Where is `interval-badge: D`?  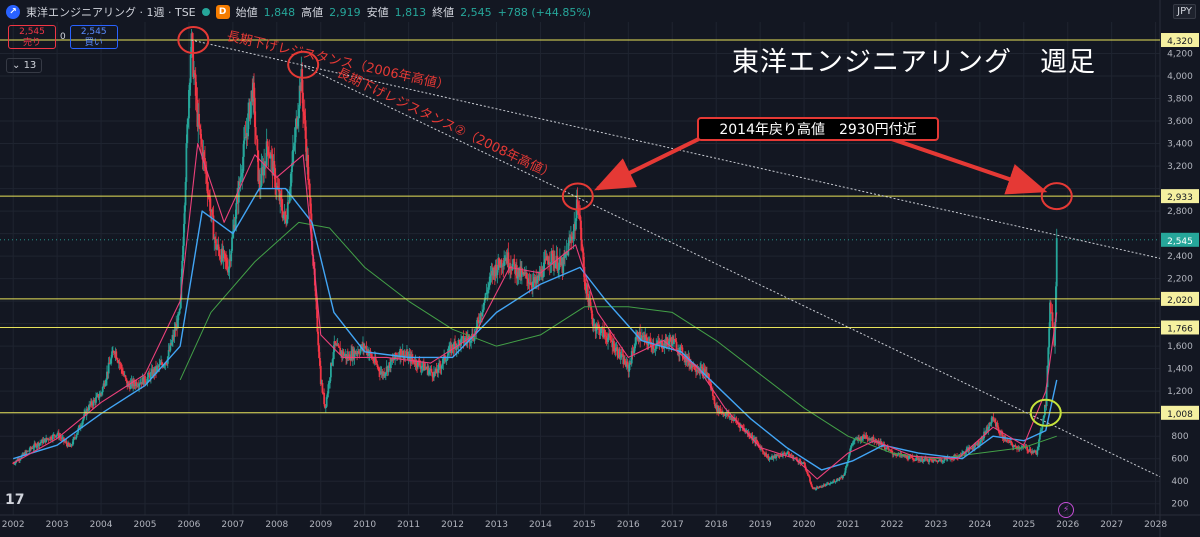 interval-badge: D is located at coordinates (222, 12).